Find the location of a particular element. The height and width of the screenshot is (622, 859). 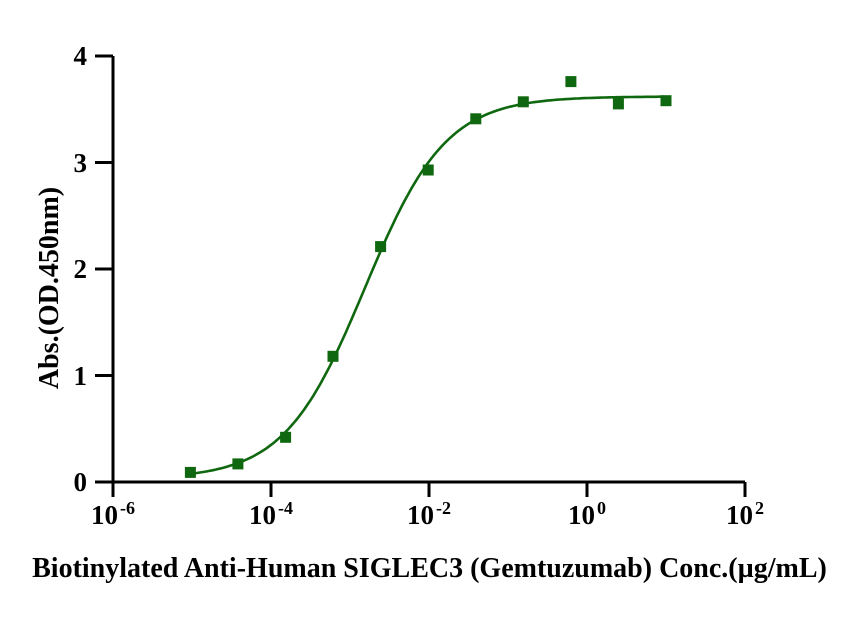

x-tick-label: 10 -2 is located at coordinates (429, 514).